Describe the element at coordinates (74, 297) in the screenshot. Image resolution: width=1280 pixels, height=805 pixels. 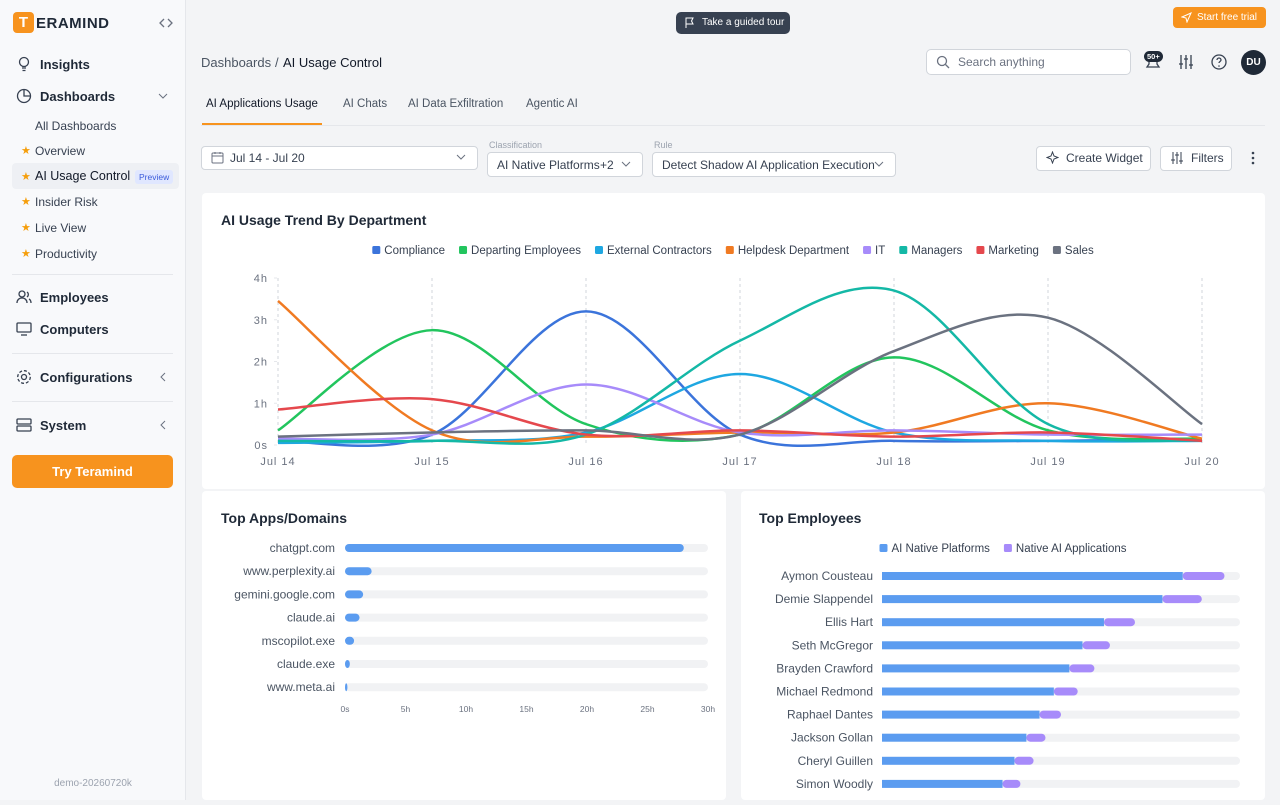
I see `nav-item: Employees` at that location.